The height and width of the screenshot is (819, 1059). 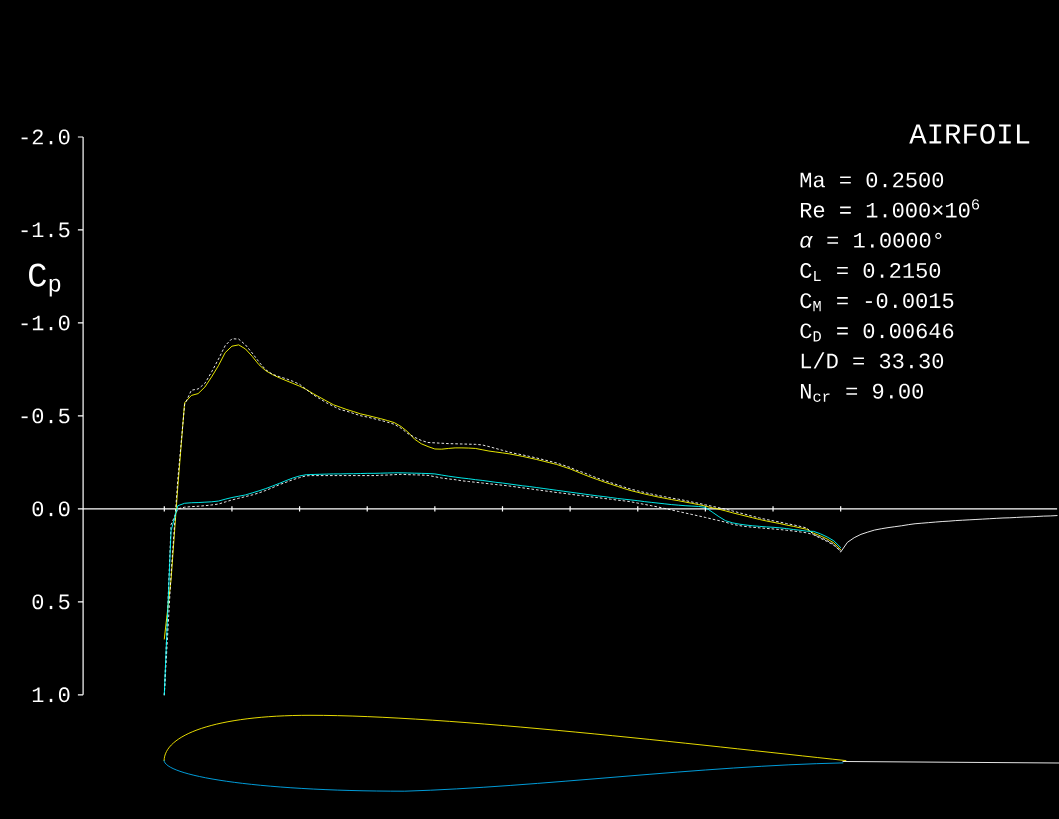 What do you see at coordinates (45, 323) in the screenshot?
I see `y-tick-label: -1.0` at bounding box center [45, 323].